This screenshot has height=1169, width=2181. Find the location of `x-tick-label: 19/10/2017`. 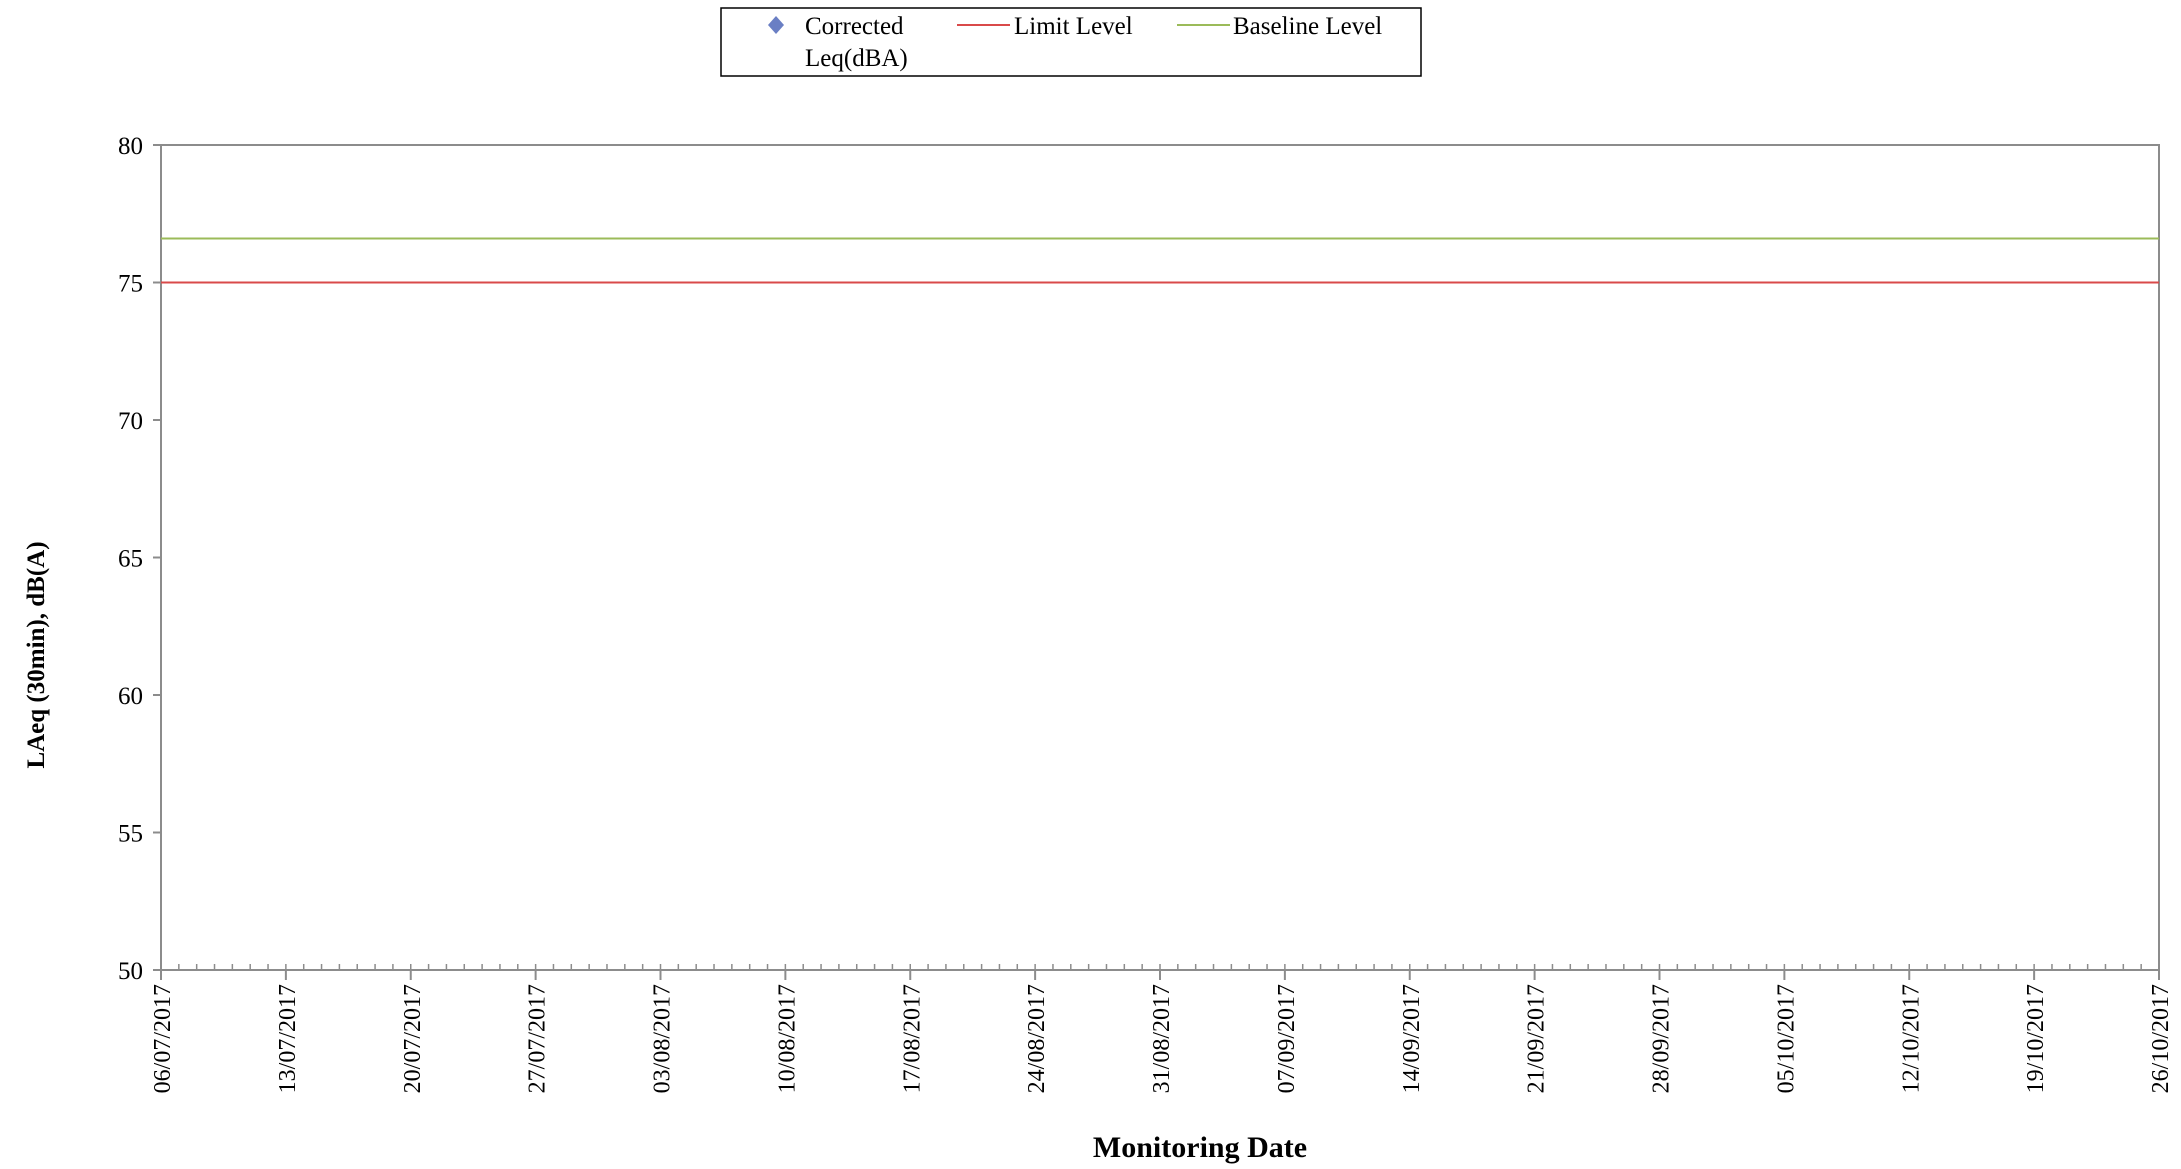

x-tick-label: 19/10/2017 is located at coordinates (2036, 1038).